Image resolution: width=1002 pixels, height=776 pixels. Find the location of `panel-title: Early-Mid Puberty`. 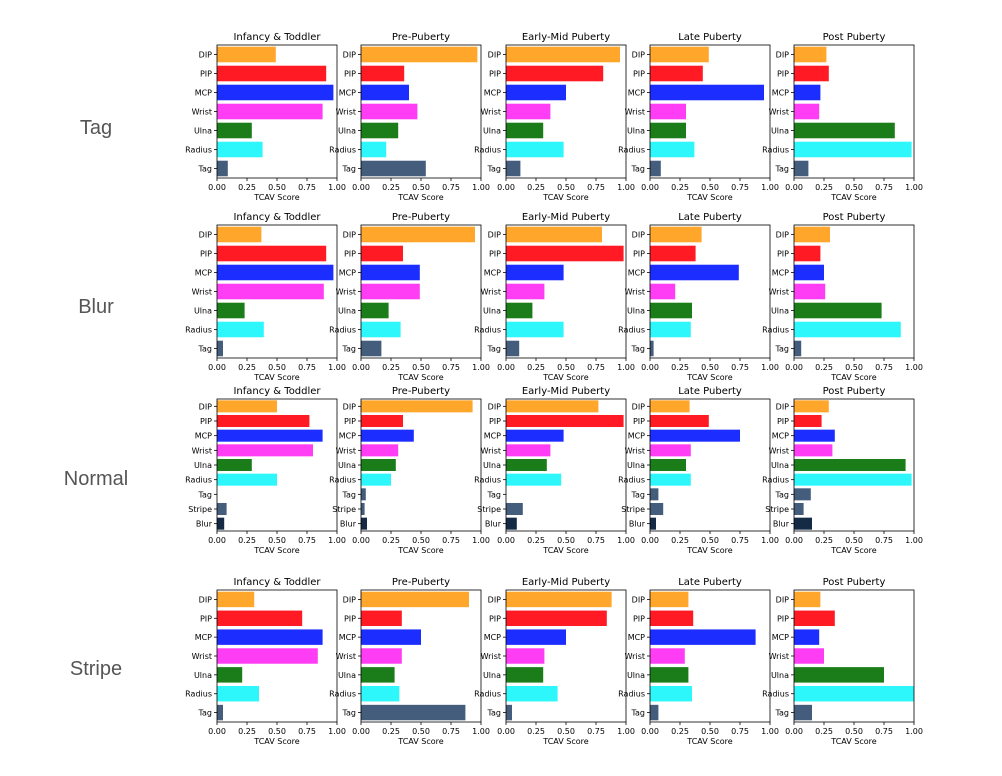

panel-title: Early-Mid Puberty is located at coordinates (566, 217).